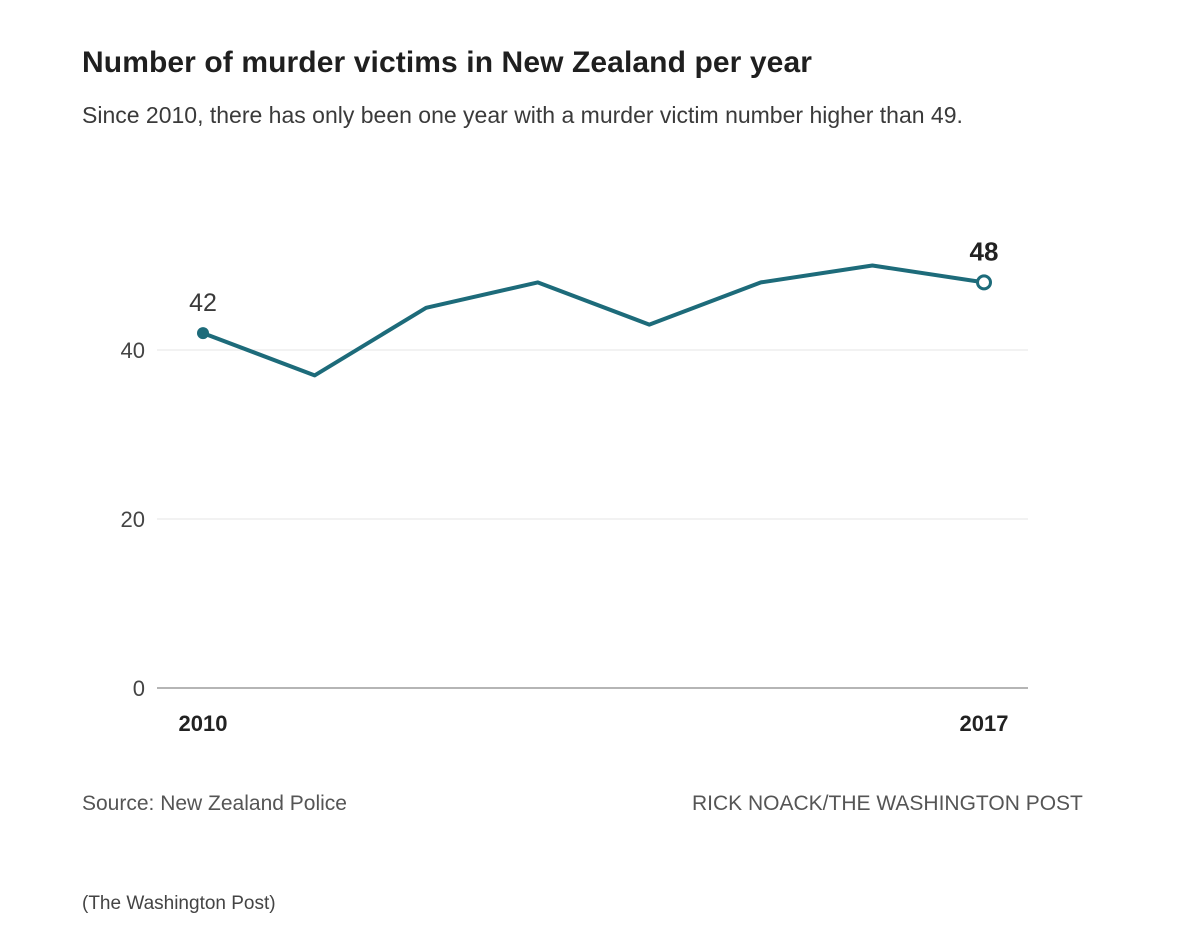 Image resolution: width=1200 pixels, height=944 pixels. I want to click on y-tick-label: 40, so click(133, 350).